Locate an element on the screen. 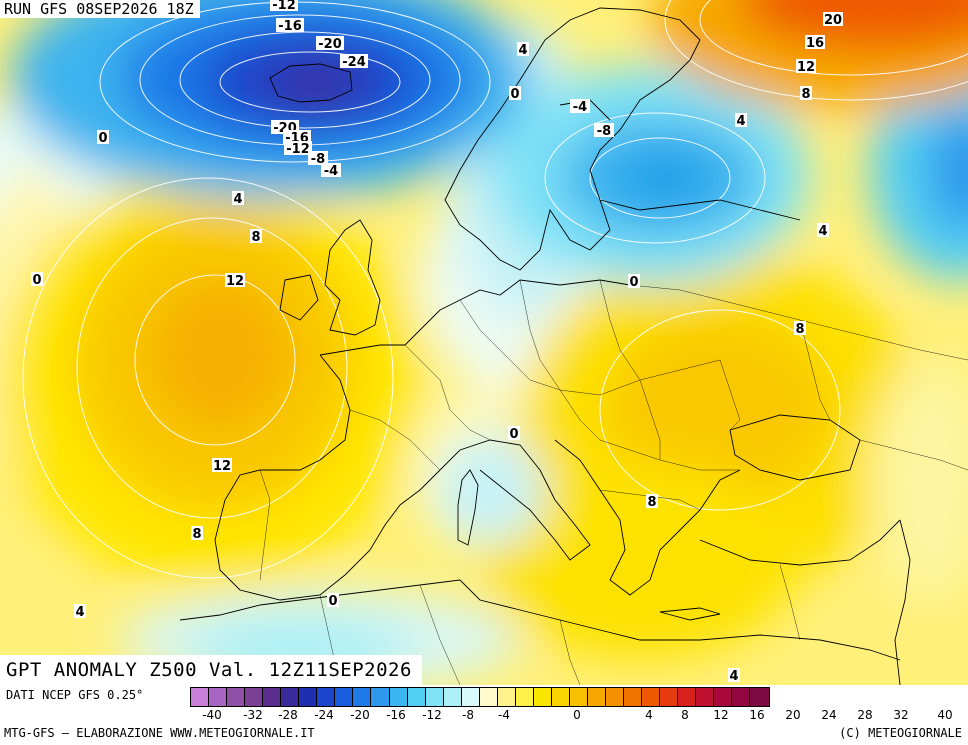  svg-text: 16 is located at coordinates (815, 43).